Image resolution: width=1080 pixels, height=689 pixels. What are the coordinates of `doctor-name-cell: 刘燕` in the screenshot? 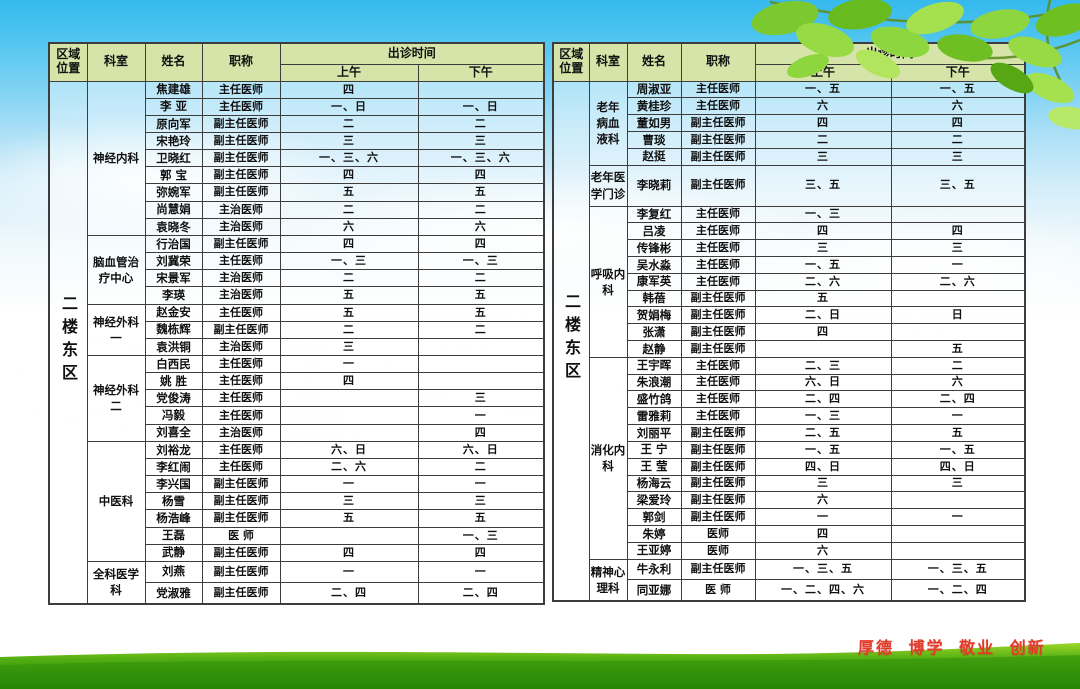 It's located at (173, 571).